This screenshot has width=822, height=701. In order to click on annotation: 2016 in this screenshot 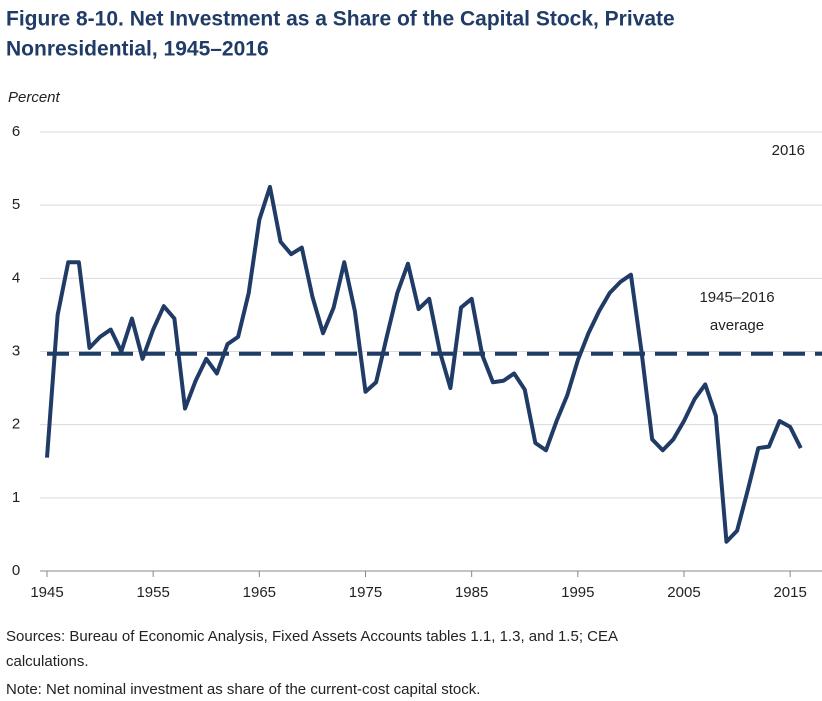, I will do `click(788, 150)`.